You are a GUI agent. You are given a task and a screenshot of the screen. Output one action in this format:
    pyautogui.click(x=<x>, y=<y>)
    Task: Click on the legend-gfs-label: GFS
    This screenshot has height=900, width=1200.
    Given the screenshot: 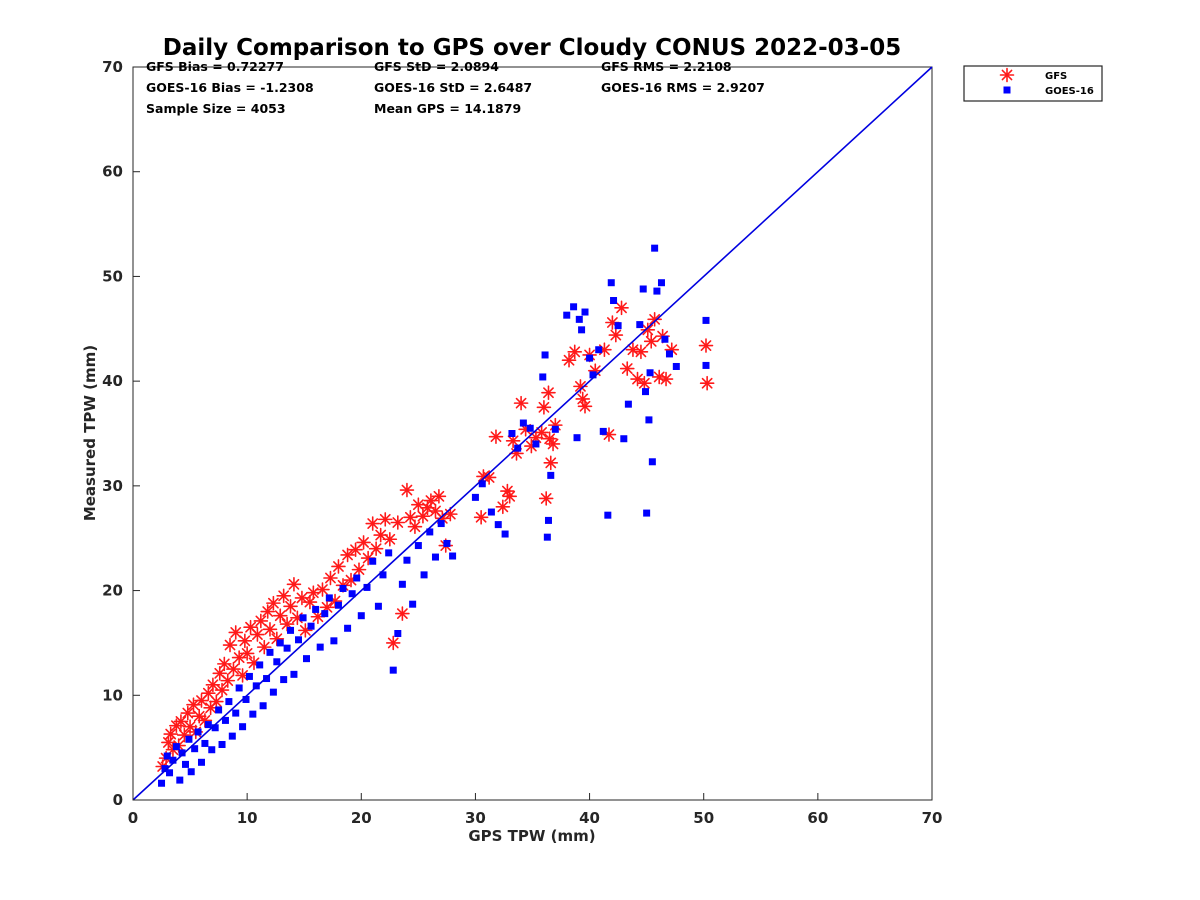 What is the action you would take?
    pyautogui.click(x=1056, y=76)
    